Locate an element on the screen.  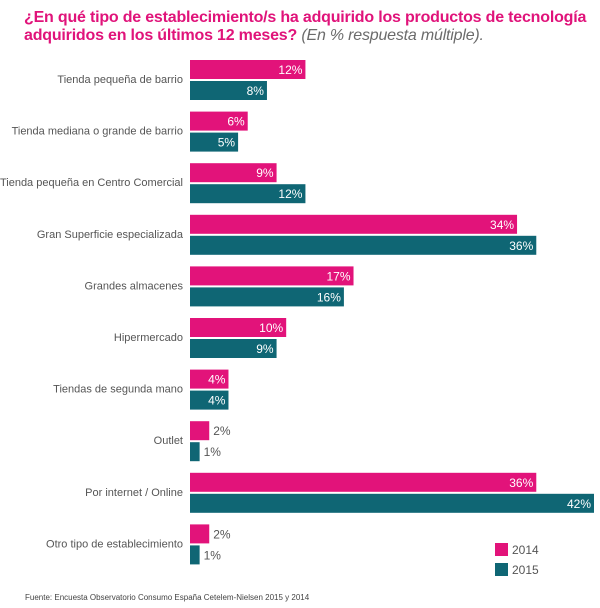
bar-value-label-2015: 4% is located at coordinates (217, 401).